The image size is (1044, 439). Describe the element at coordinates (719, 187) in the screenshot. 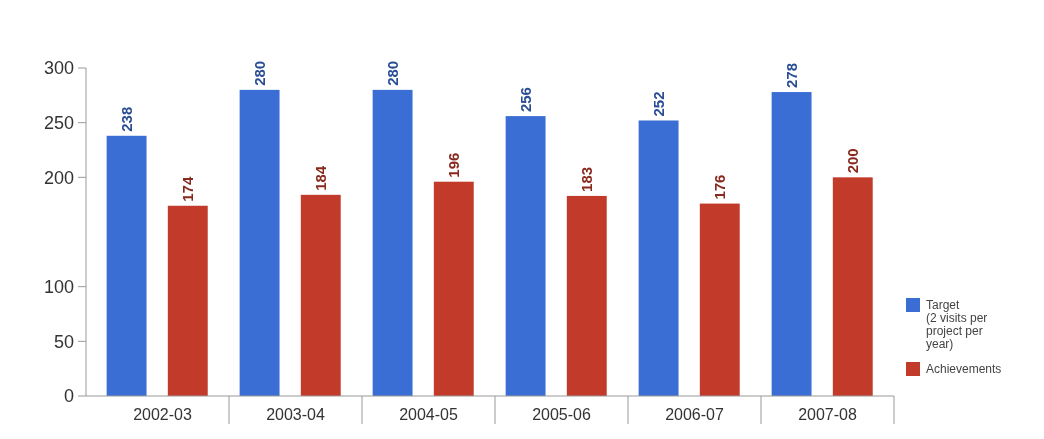

I see `data-label: 176` at that location.